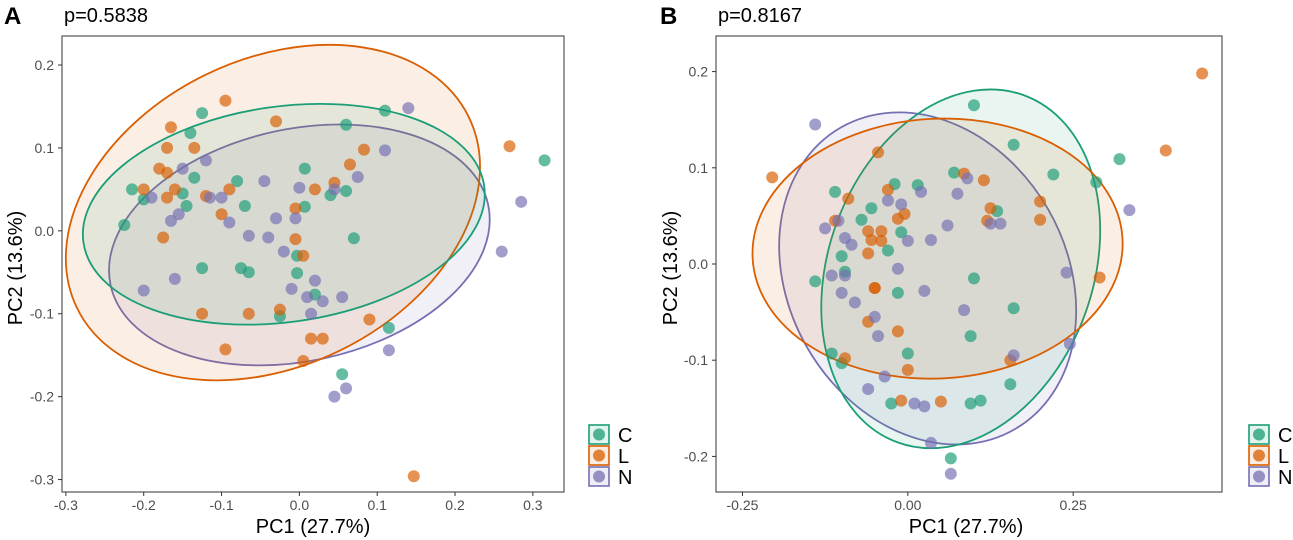 The image size is (1293, 540). Describe the element at coordinates (42, 397) in the screenshot. I see `panel-a-y-tick-label: -0.2` at that location.